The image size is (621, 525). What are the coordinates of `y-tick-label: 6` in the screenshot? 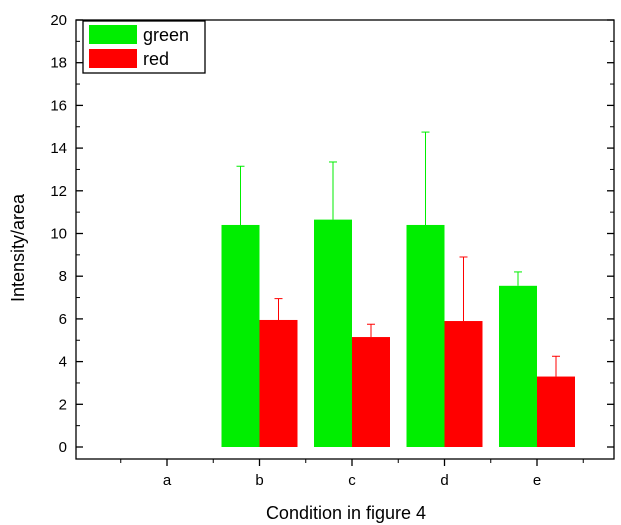 It's located at (63, 319).